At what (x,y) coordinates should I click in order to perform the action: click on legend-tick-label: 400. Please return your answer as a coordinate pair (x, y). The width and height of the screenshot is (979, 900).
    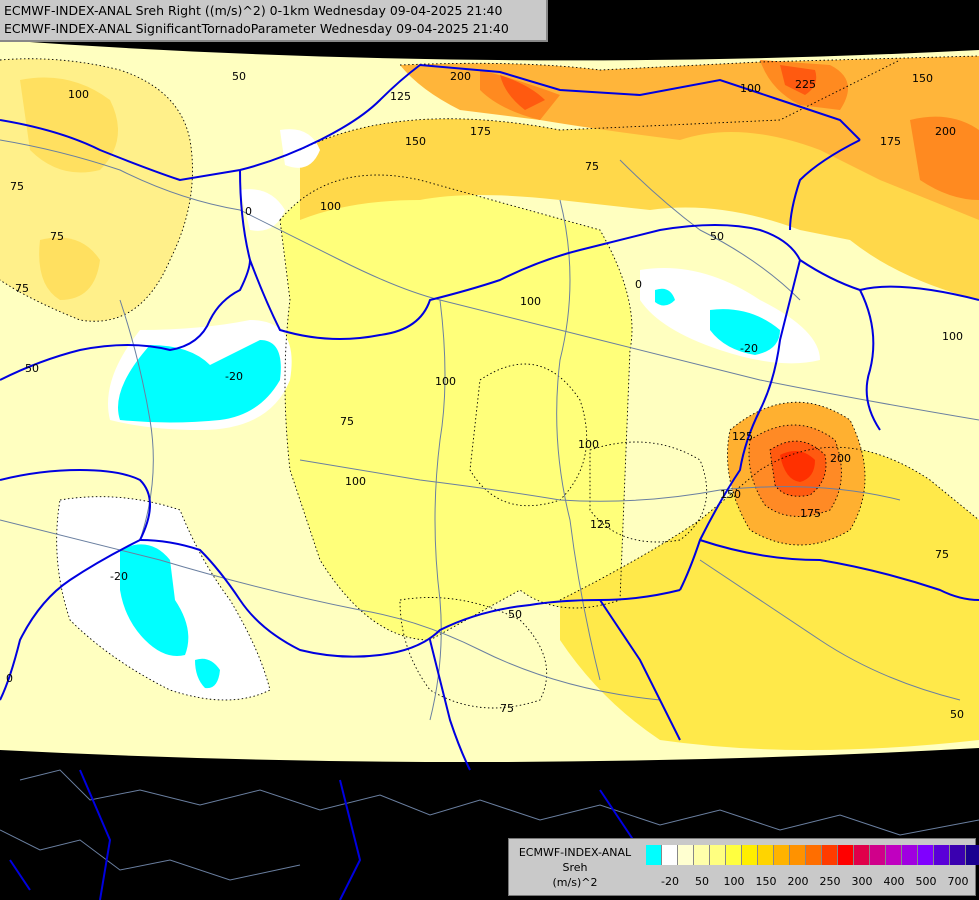
    Looking at the image, I should click on (894, 881).